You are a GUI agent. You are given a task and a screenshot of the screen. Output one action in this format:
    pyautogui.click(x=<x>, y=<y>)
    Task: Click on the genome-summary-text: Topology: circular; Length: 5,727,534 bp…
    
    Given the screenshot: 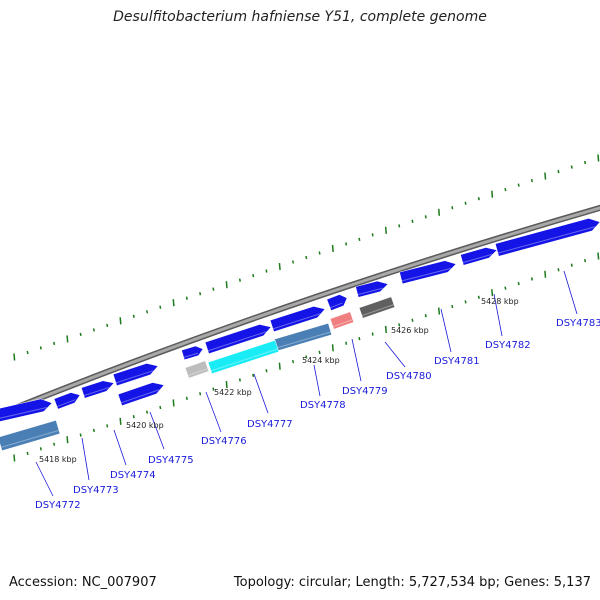 What is the action you would take?
    pyautogui.click(x=412, y=582)
    